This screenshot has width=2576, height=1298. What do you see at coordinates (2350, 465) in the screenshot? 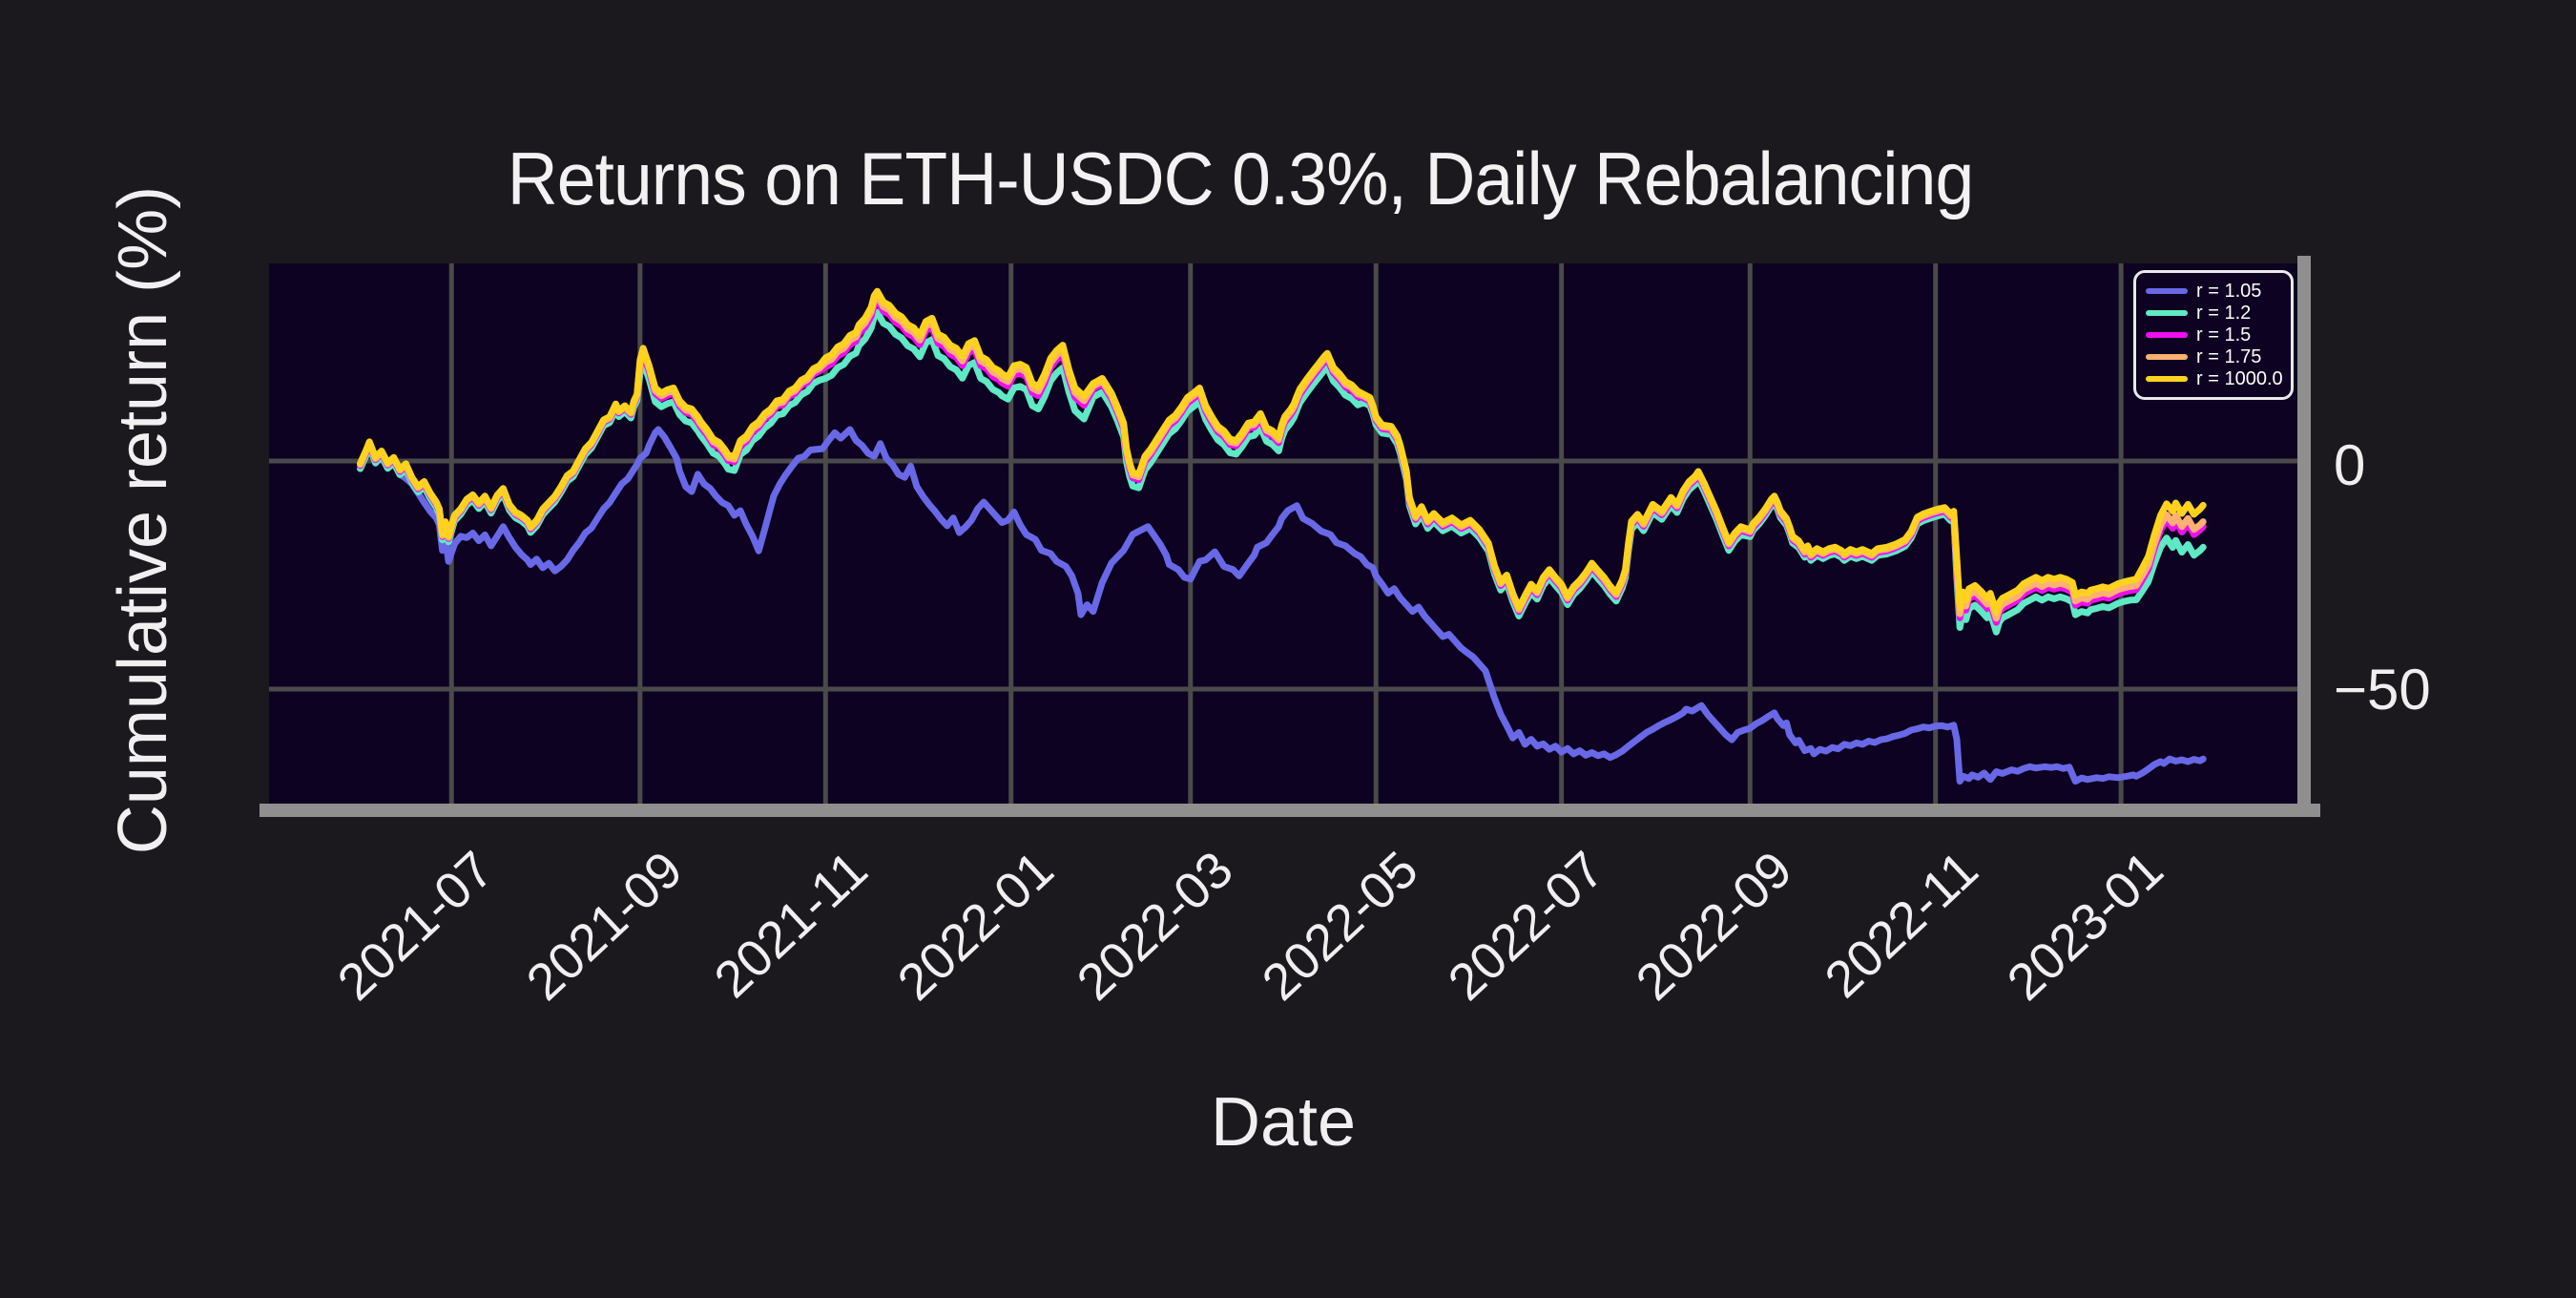
I see `y-tick-label: 0` at bounding box center [2350, 465].